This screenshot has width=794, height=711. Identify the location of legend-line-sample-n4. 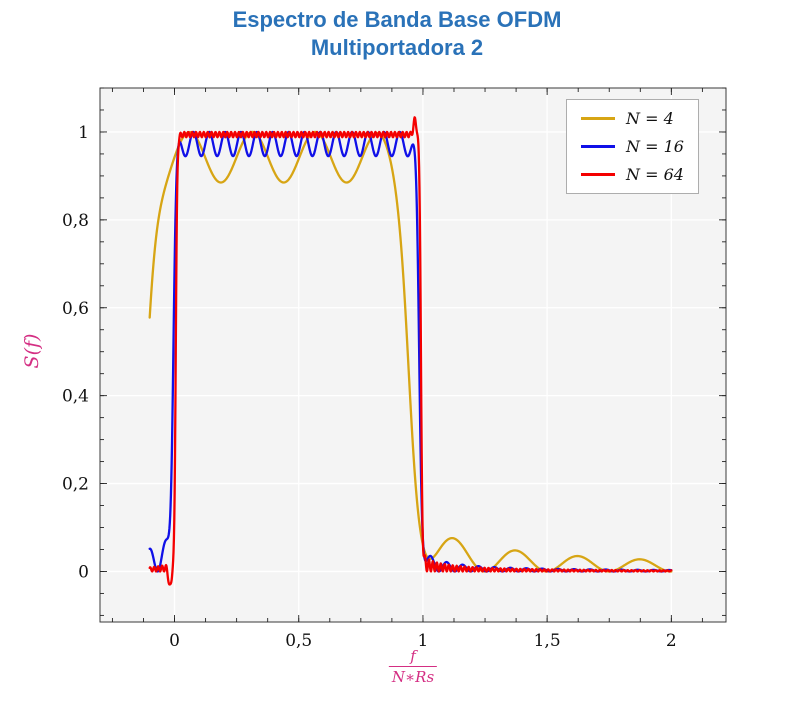
(598, 118).